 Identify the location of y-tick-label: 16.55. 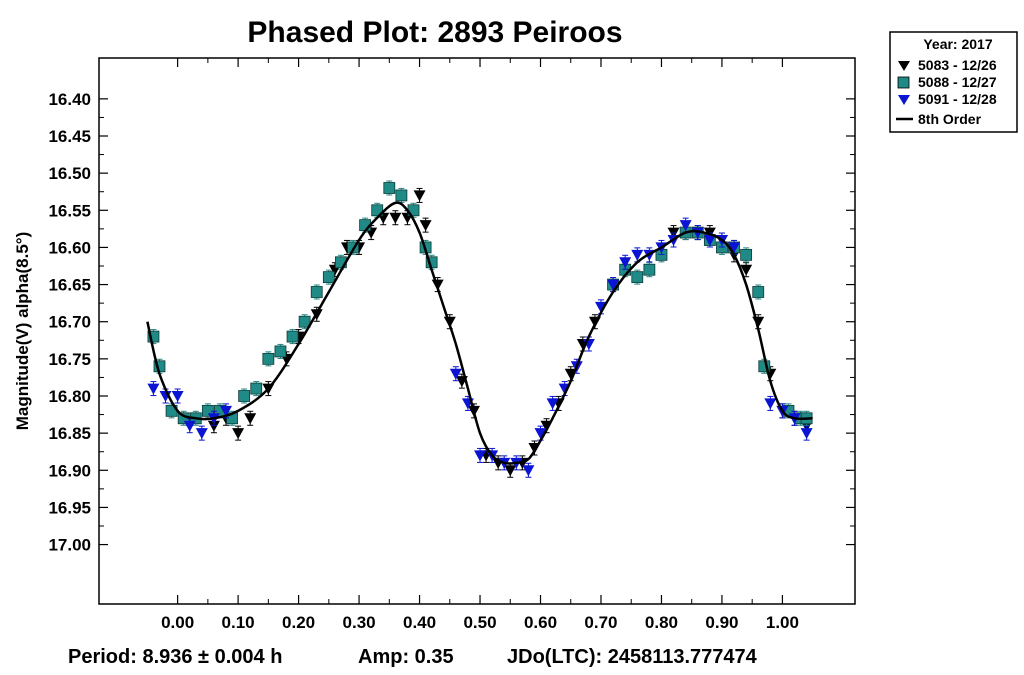
(69, 210).